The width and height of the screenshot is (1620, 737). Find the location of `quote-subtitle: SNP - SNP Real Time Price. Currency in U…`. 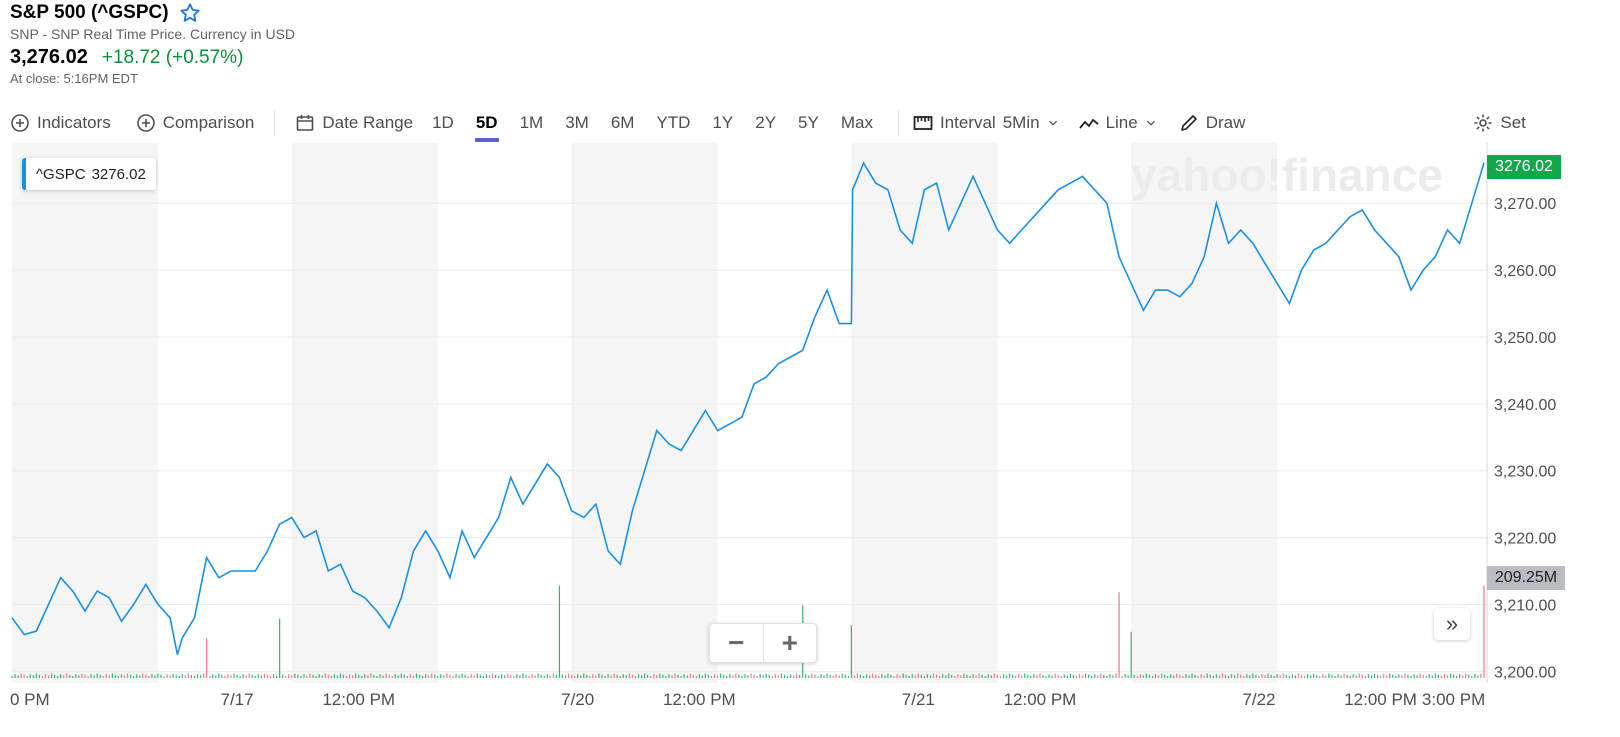

quote-subtitle: SNP - SNP Real Time Price. Currency in U… is located at coordinates (153, 34).